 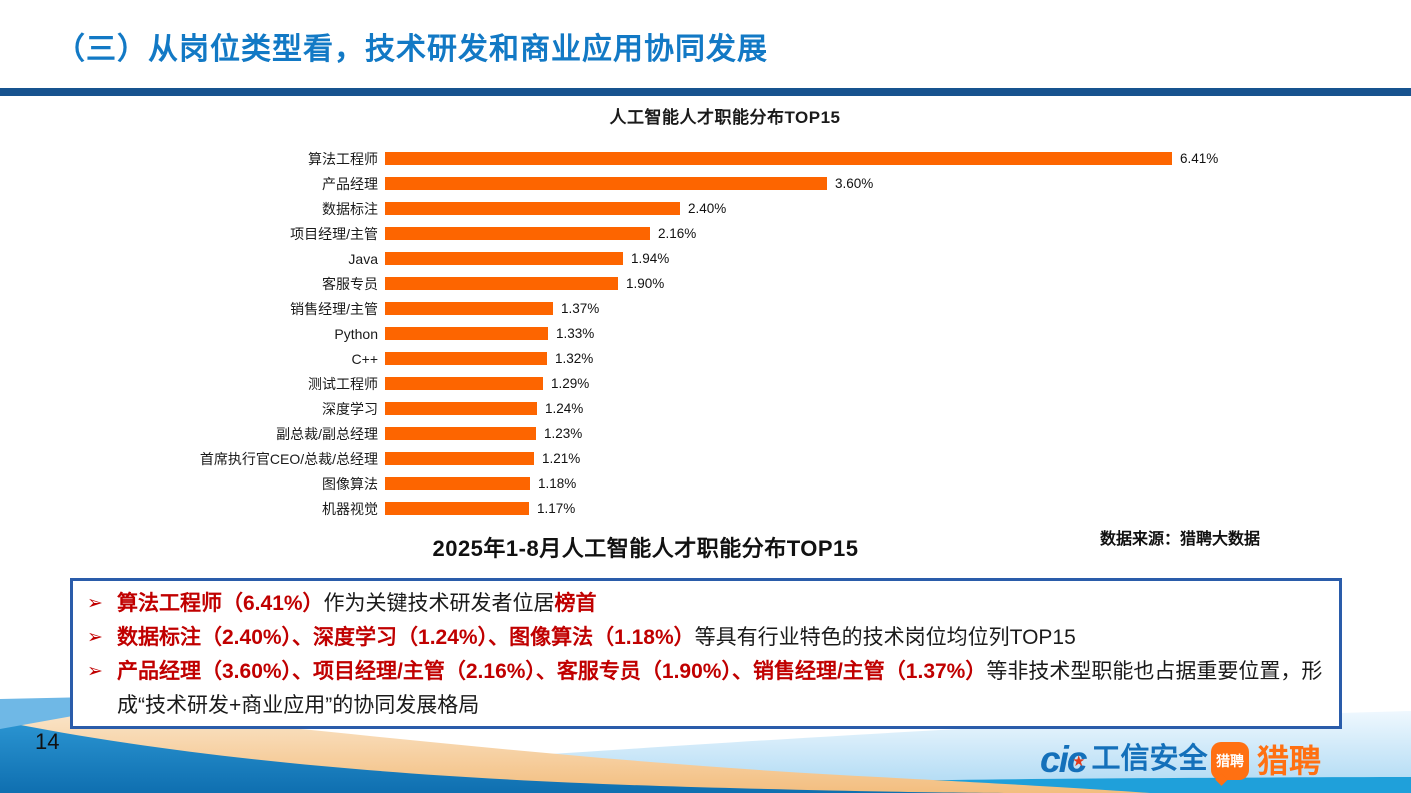 I want to click on value-label: 1.23%, so click(x=563, y=433).